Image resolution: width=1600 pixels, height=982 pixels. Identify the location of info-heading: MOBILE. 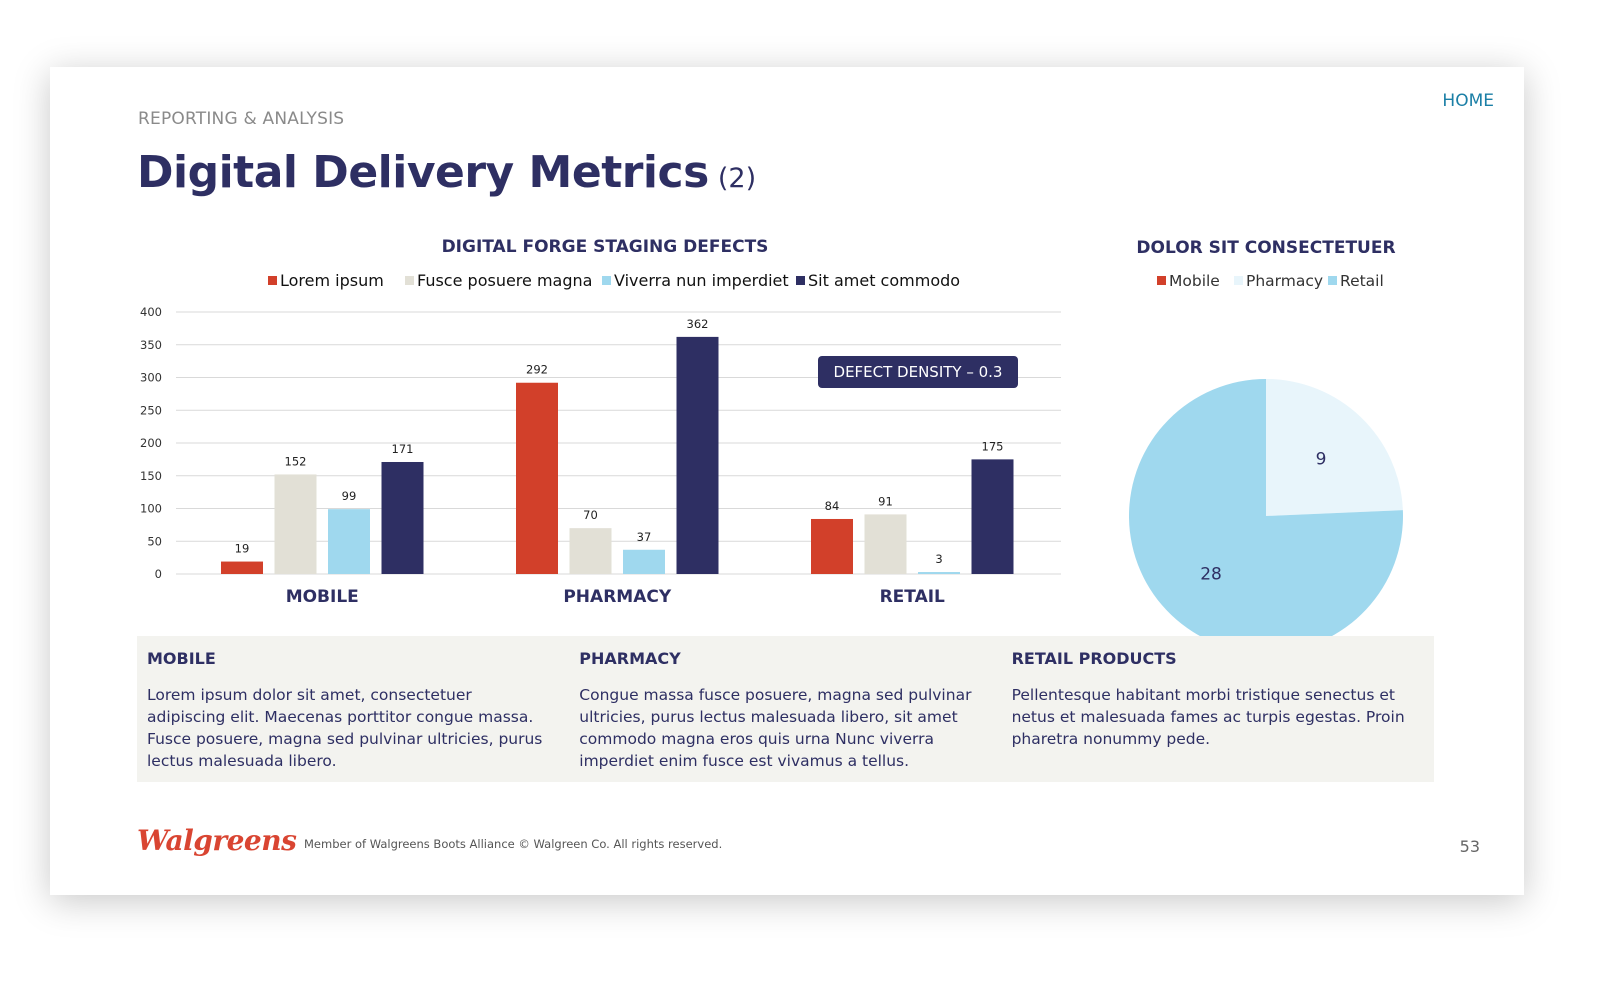
(181, 658).